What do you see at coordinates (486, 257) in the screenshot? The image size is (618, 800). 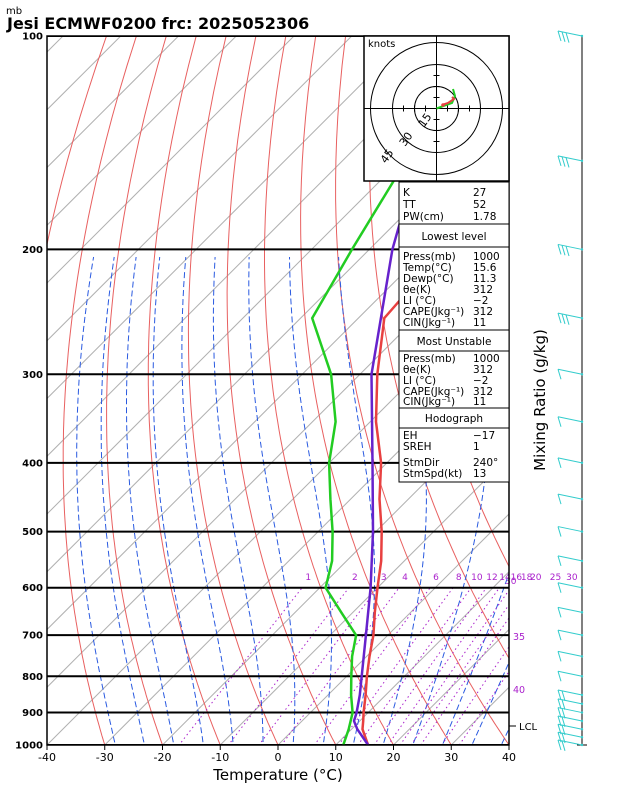 I see `lowest-value-press: 1000` at bounding box center [486, 257].